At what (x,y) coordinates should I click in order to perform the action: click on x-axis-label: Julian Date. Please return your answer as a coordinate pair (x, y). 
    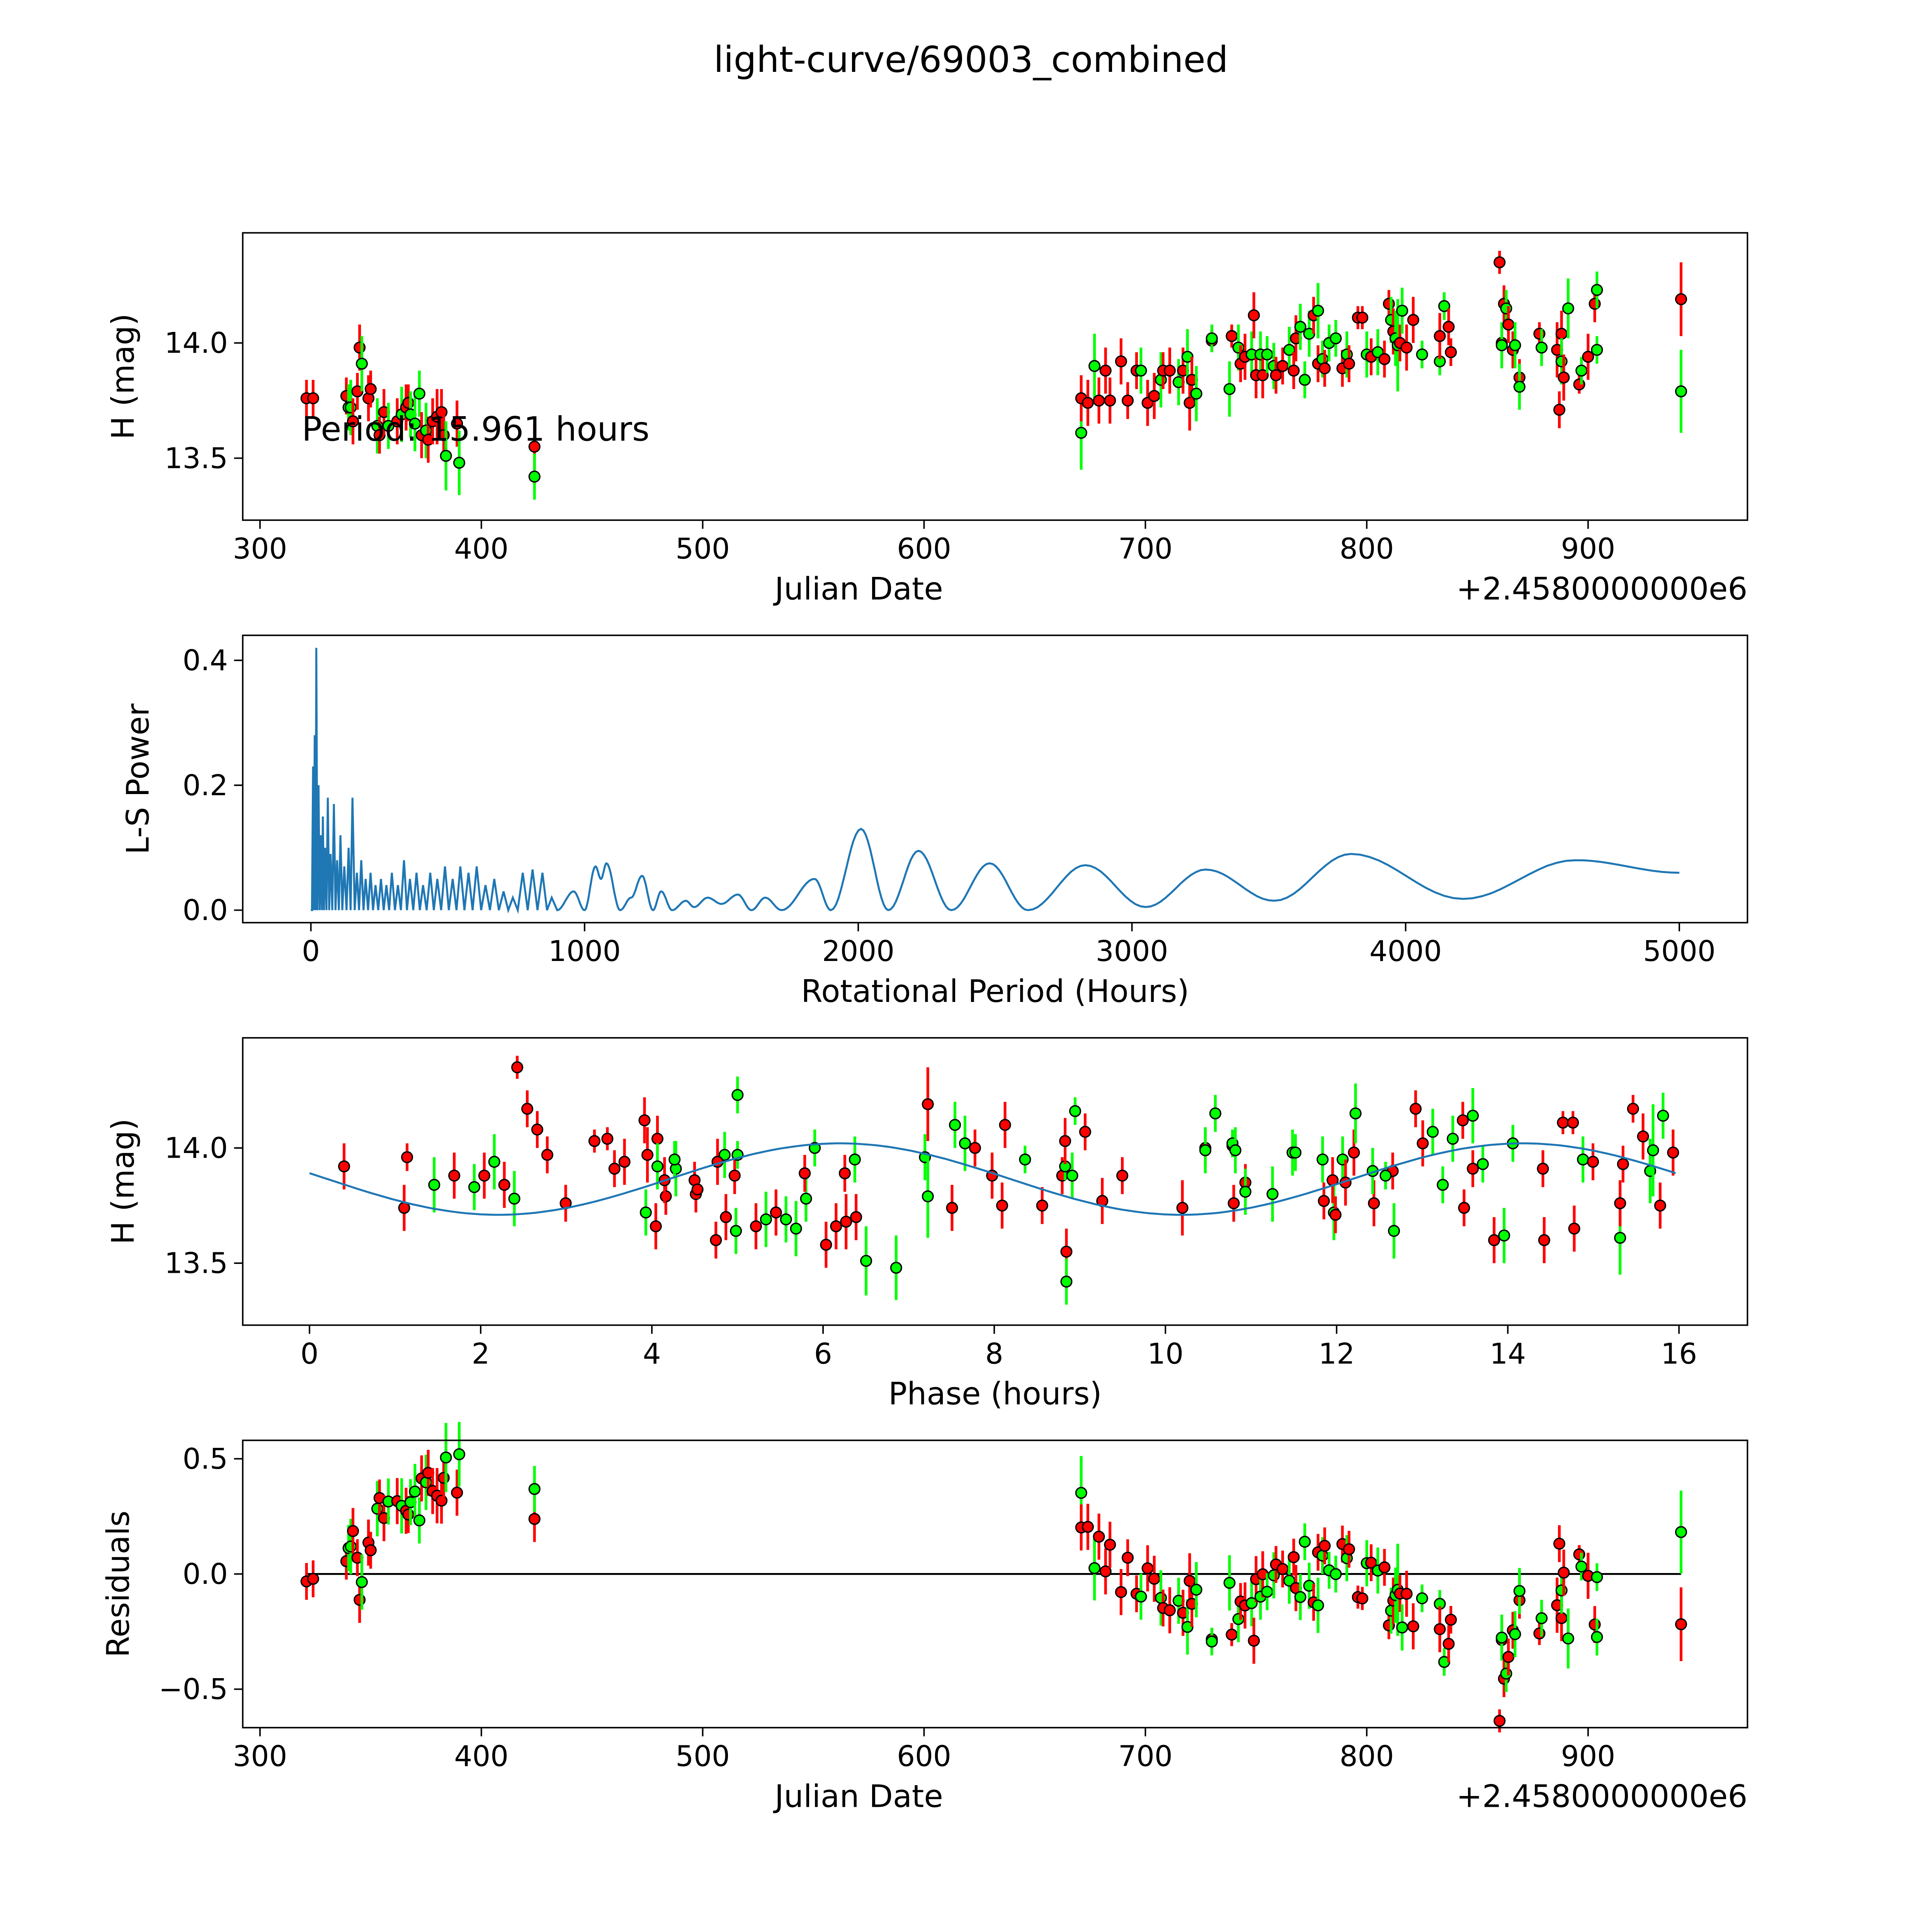
    Looking at the image, I should click on (858, 589).